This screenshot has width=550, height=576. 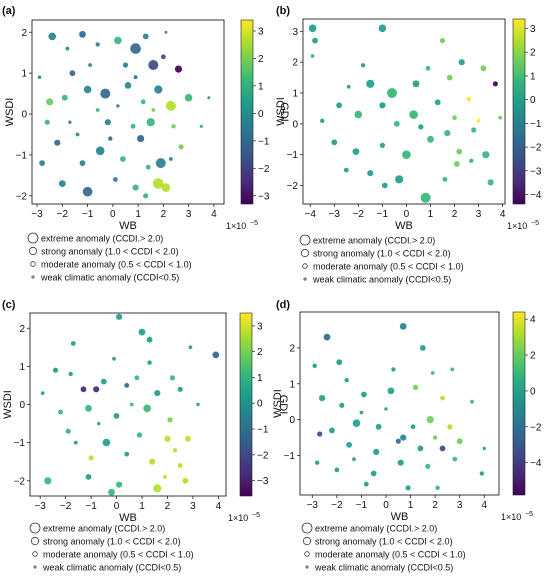 What do you see at coordinates (455, 214) in the screenshot?
I see `x-tick-label: 2` at bounding box center [455, 214].